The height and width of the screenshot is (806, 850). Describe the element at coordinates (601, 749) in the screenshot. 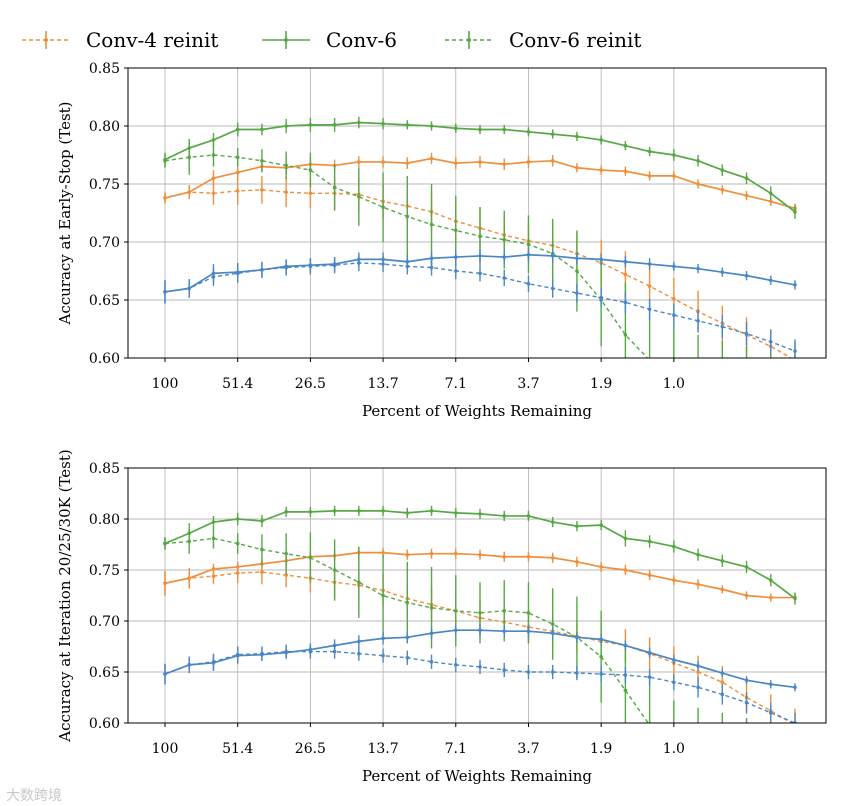

I see `x-tick-label: 1.9` at that location.